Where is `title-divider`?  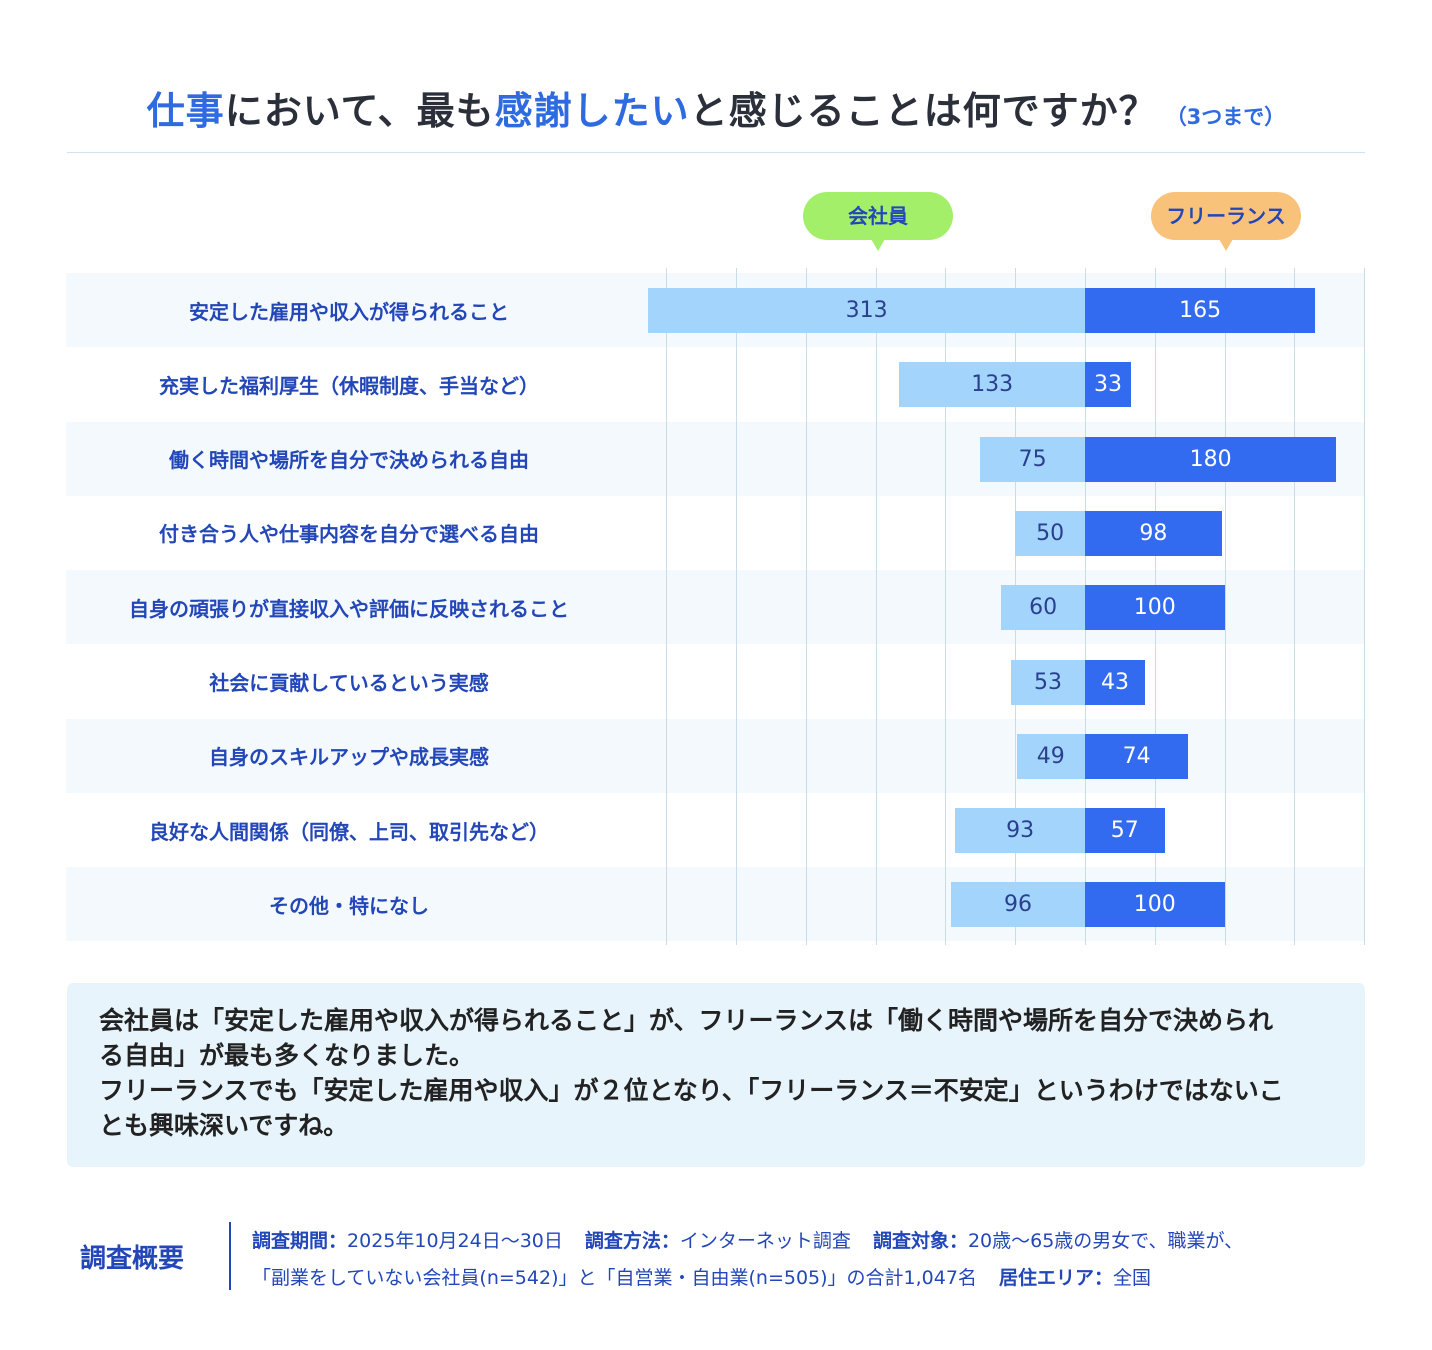 title-divider is located at coordinates (716, 152).